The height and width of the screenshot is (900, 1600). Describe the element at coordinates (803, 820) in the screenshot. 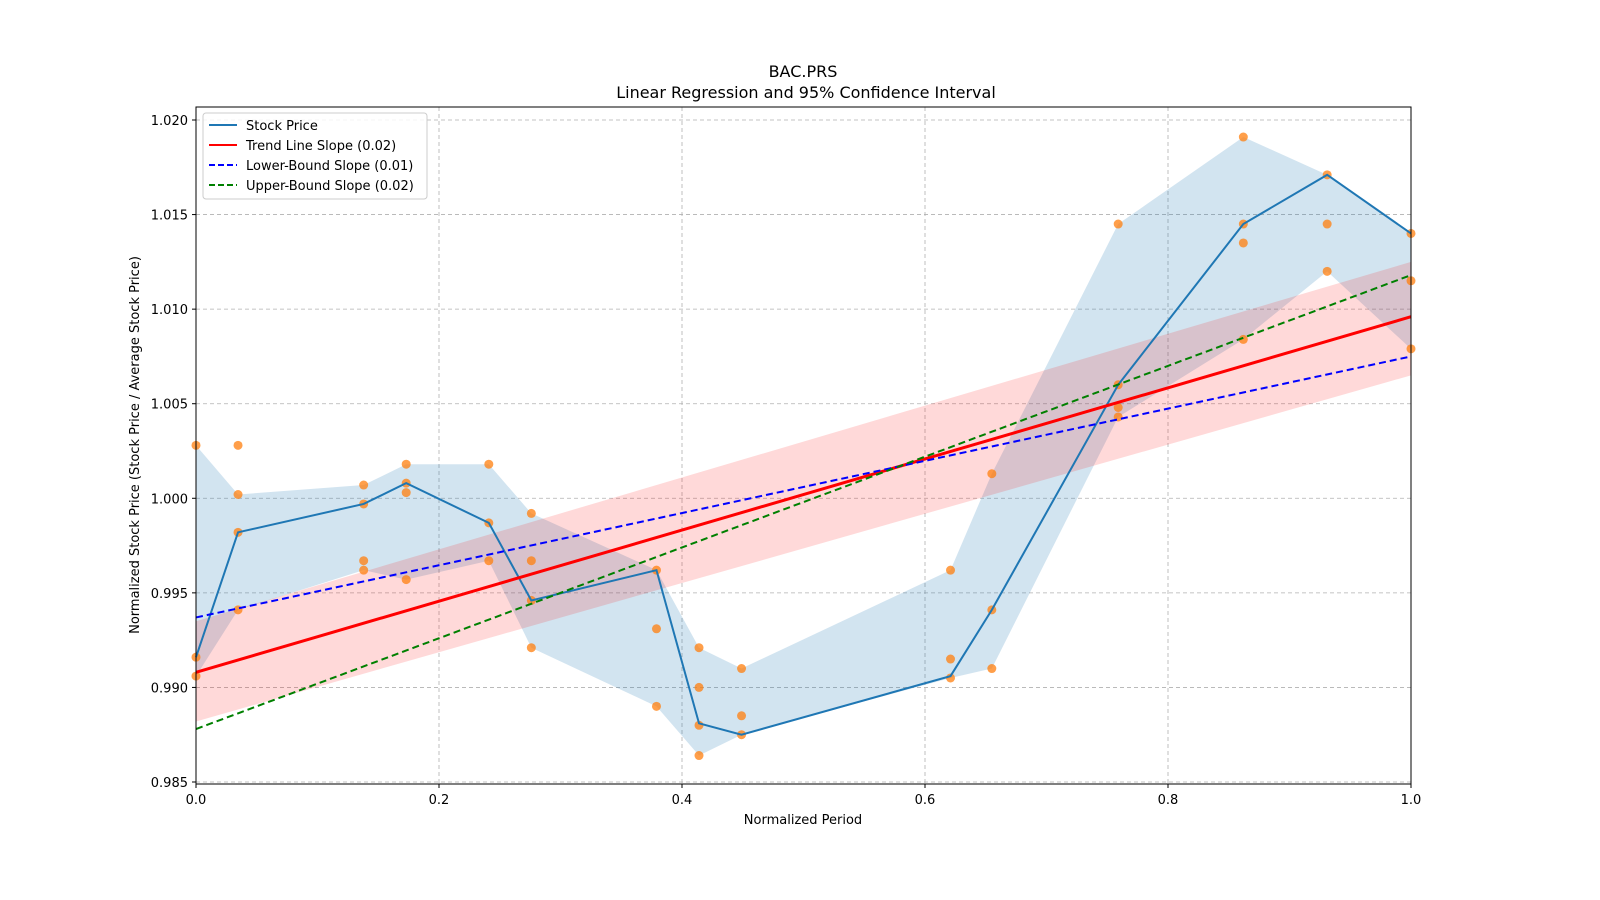

I see `x-axis-label: Normalized Period` at that location.